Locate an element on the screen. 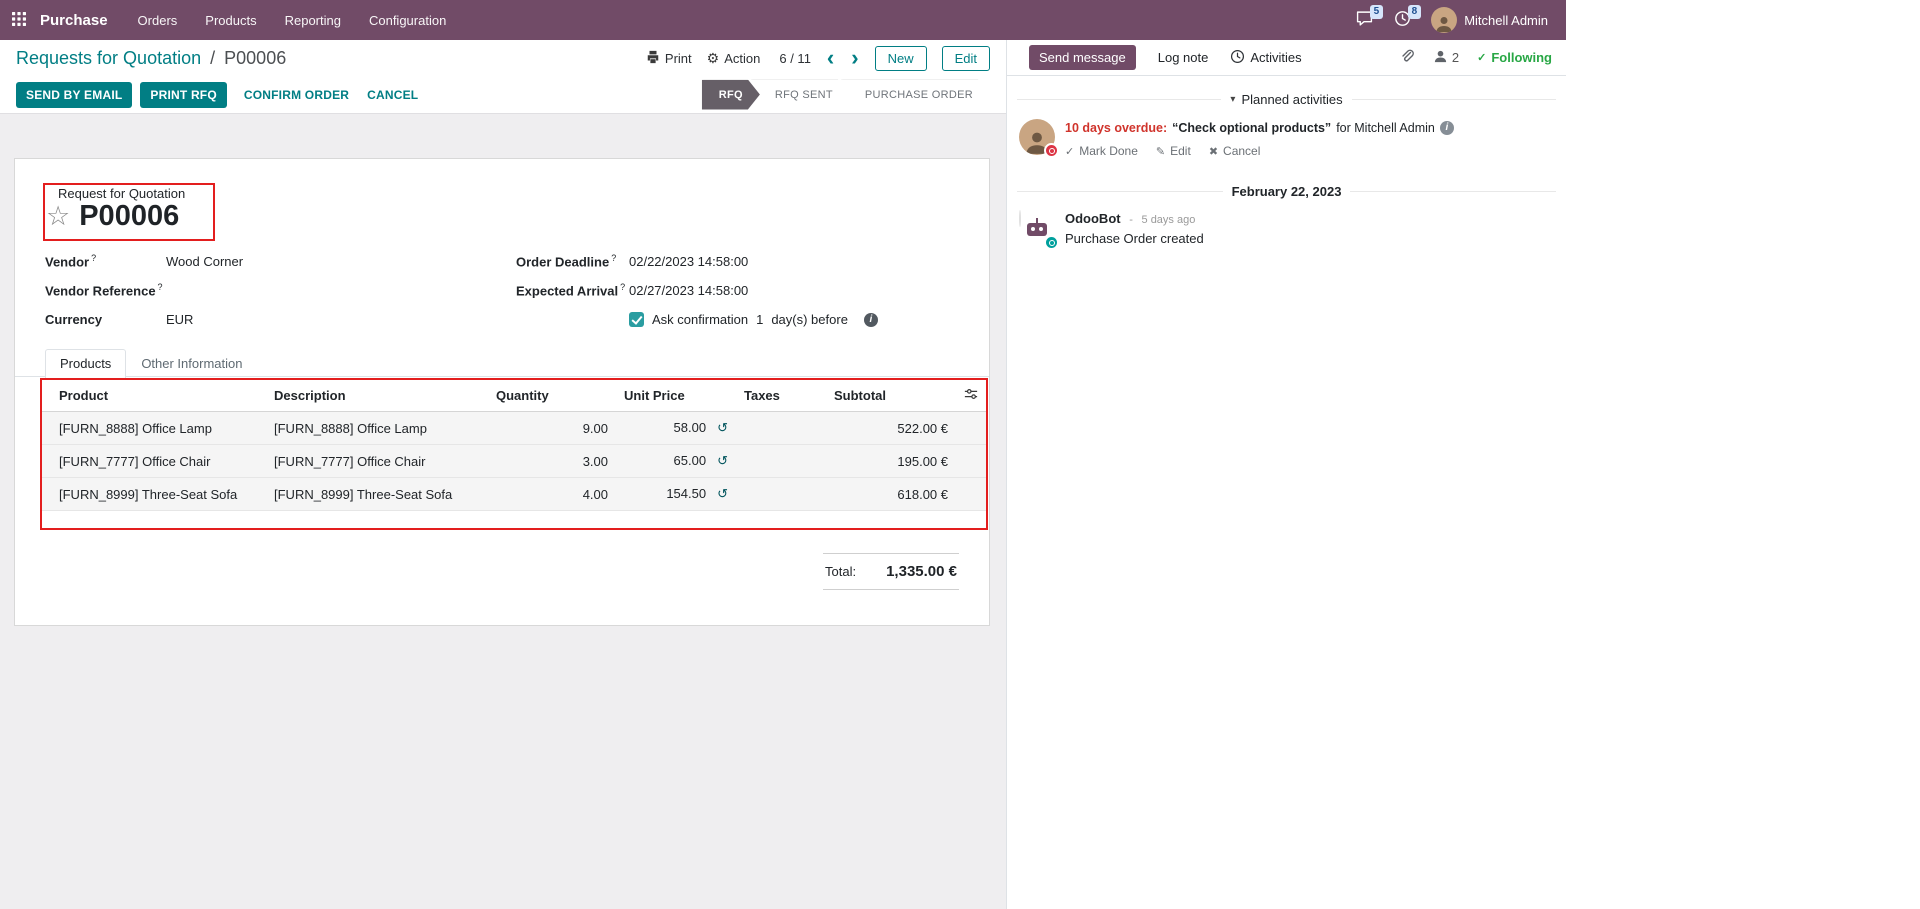  apps-menu-button is located at coordinates (19, 20).